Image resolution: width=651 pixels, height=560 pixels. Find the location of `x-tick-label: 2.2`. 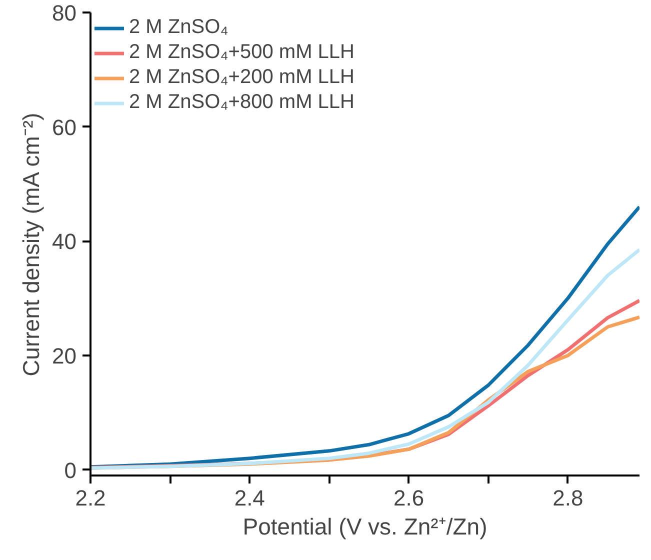

x-tick-label: 2.2 is located at coordinates (90, 498).